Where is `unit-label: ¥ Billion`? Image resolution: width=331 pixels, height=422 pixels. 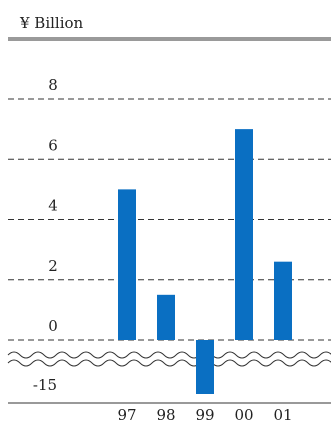 unit-label: ¥ Billion is located at coordinates (51, 23).